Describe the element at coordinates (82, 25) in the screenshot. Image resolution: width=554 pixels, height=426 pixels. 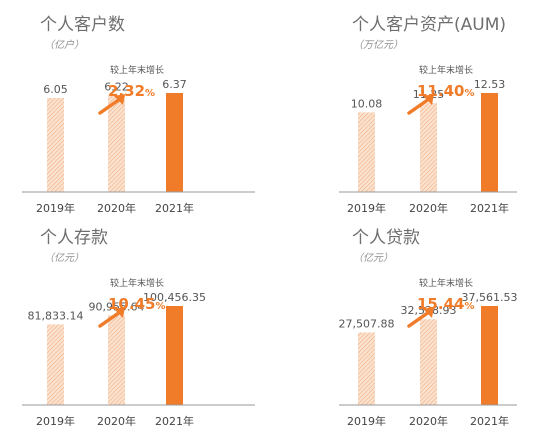
I see `chart-title: 个人客户数` at that location.